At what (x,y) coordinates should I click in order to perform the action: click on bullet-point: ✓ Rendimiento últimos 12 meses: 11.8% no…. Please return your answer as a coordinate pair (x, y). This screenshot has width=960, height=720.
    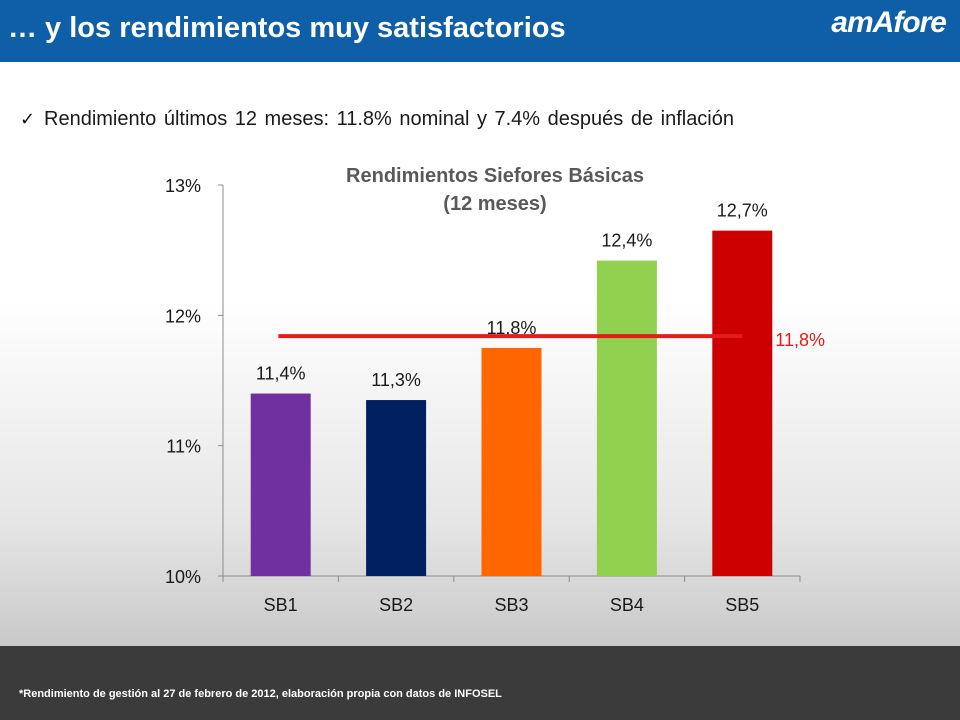
    Looking at the image, I should click on (377, 119).